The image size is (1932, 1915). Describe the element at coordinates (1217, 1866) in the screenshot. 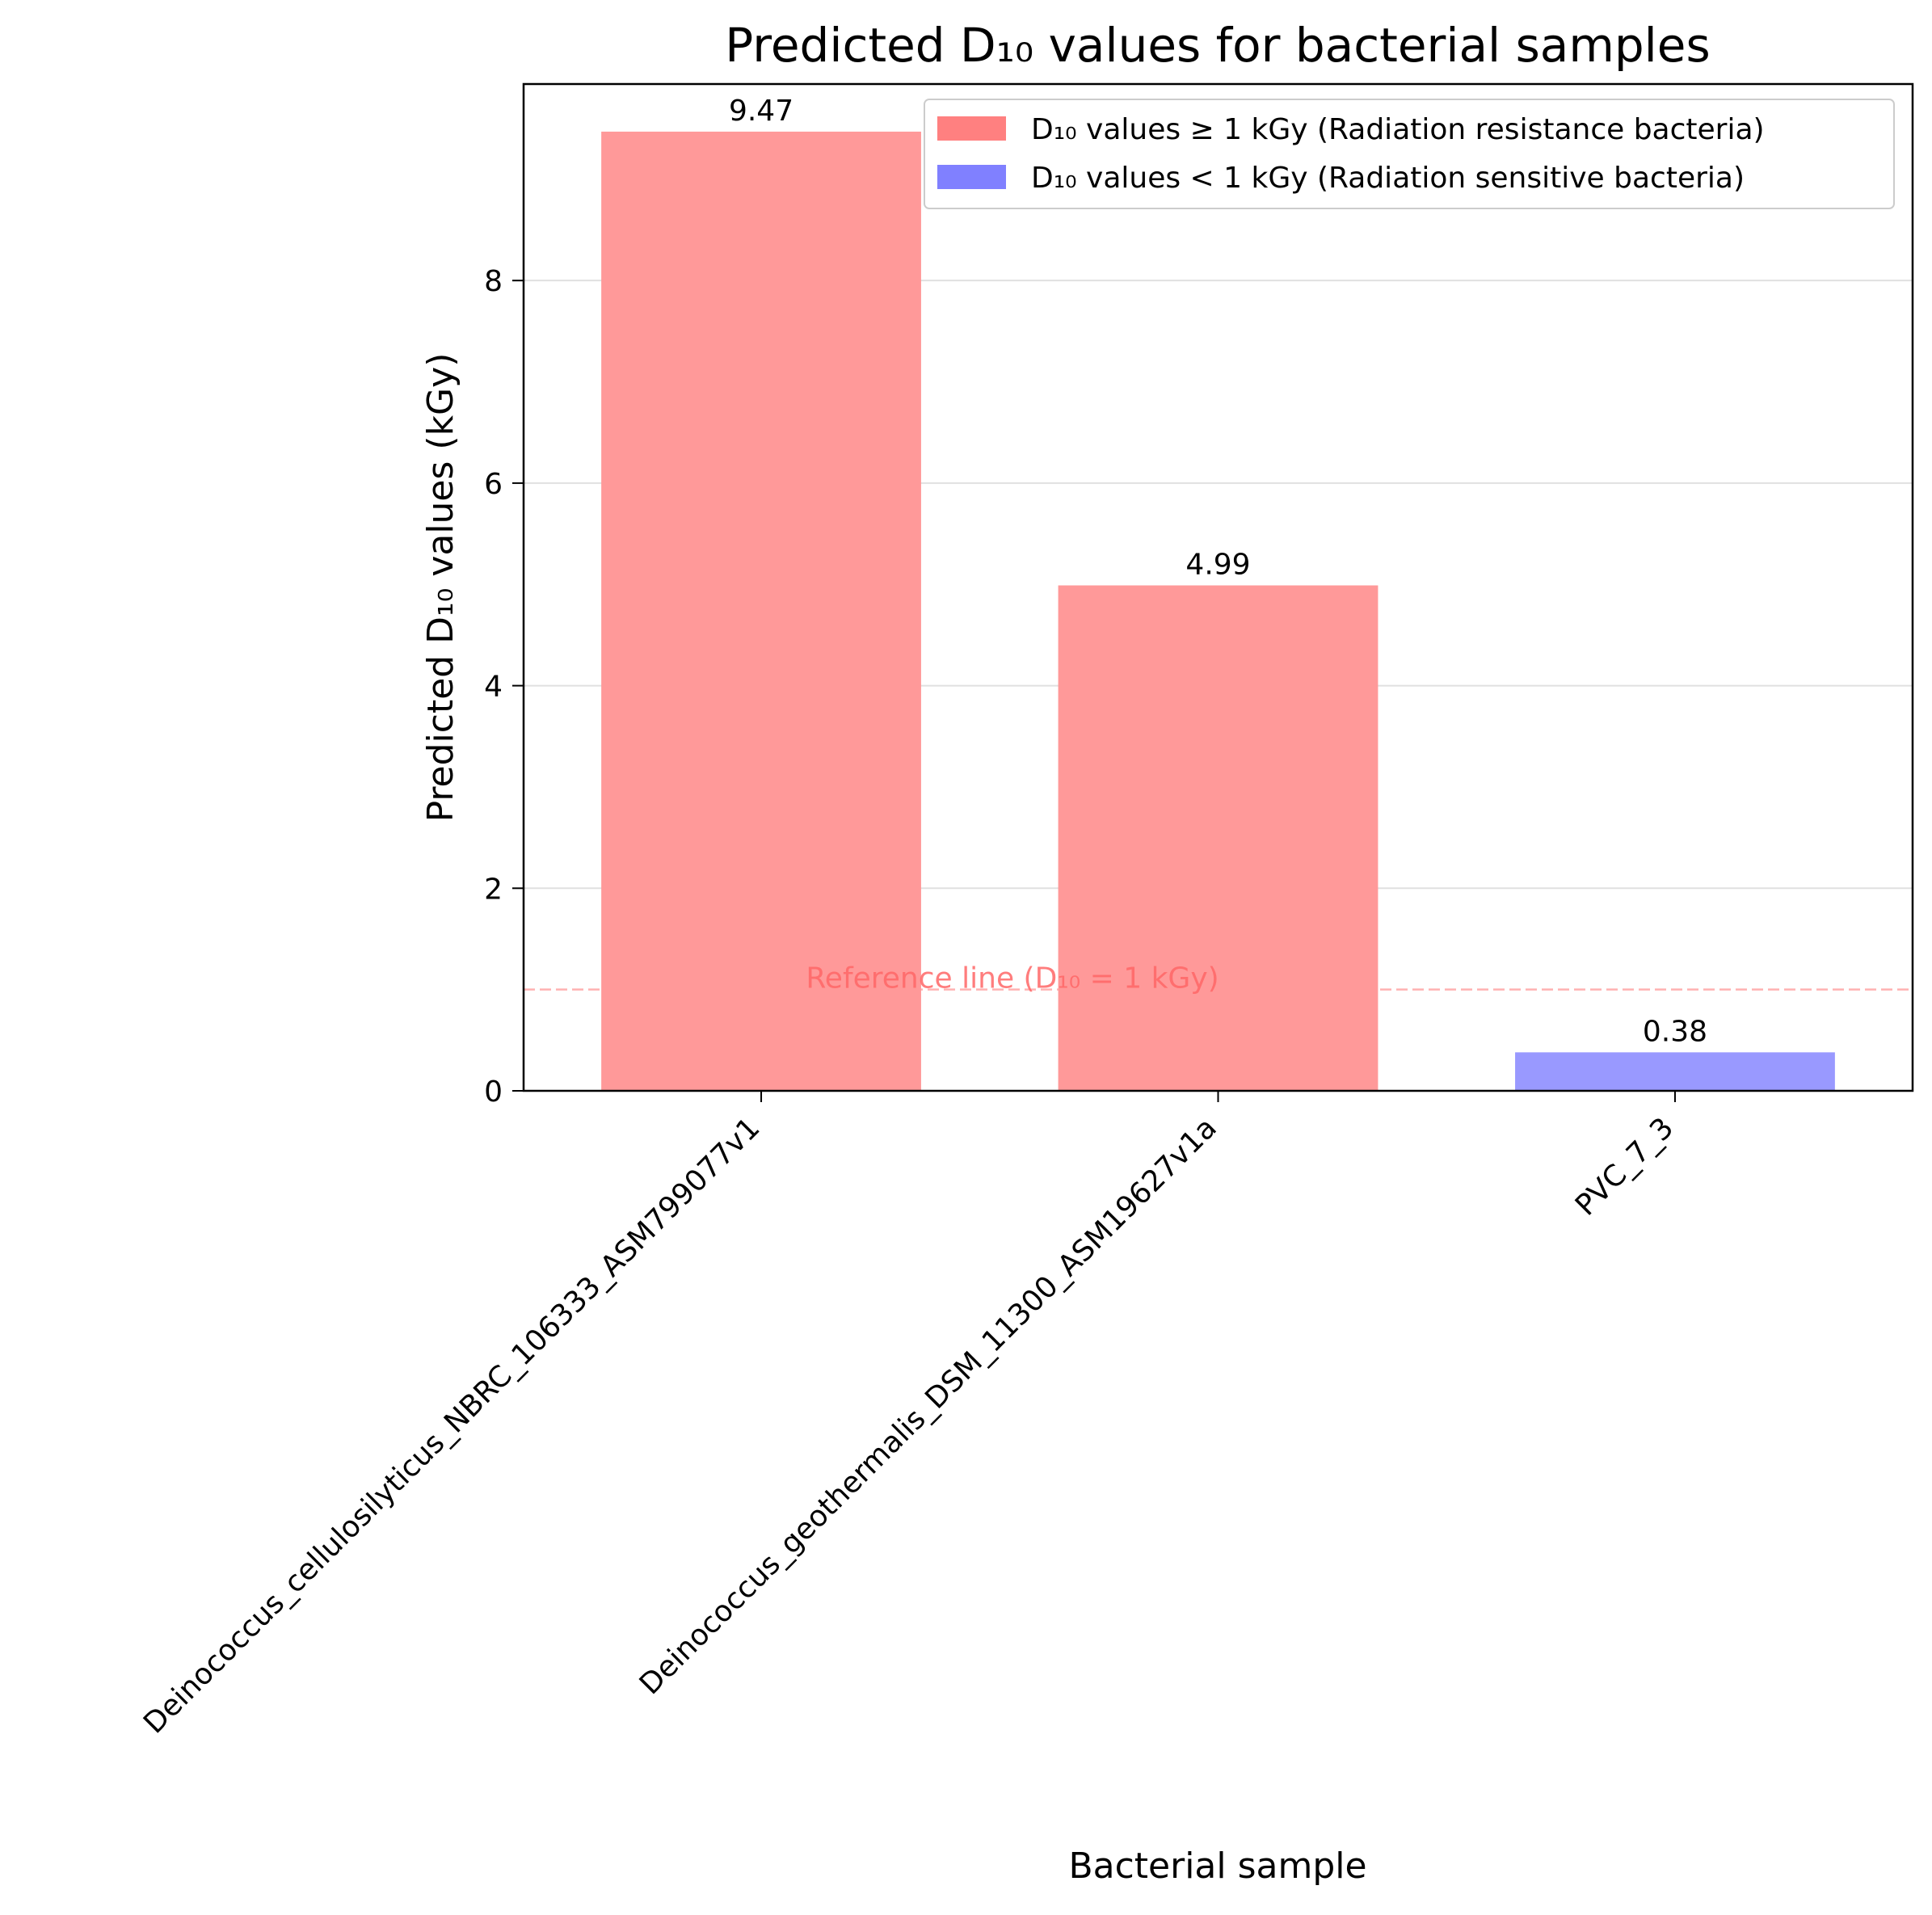

I see `x-axis-label: Bacterial sample` at that location.